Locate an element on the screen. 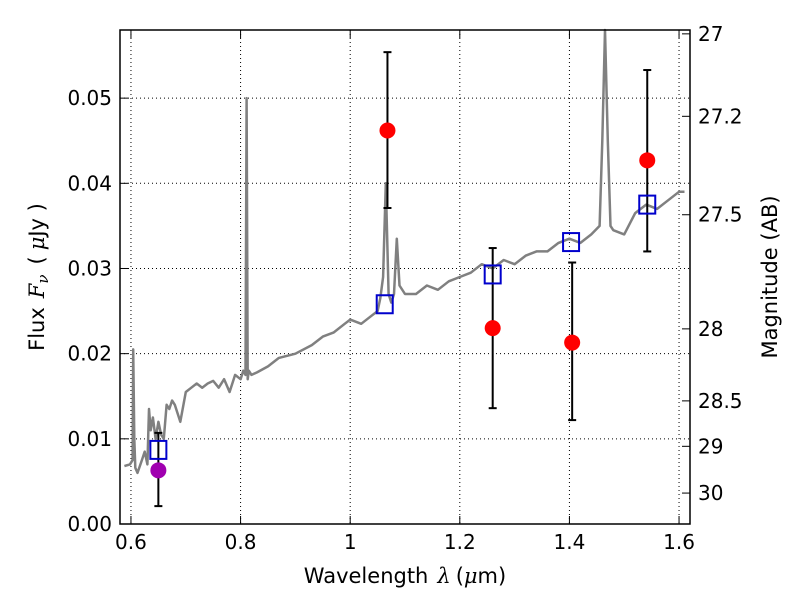 The image size is (800, 600). y2-tick-label: 27.5 is located at coordinates (720, 215).